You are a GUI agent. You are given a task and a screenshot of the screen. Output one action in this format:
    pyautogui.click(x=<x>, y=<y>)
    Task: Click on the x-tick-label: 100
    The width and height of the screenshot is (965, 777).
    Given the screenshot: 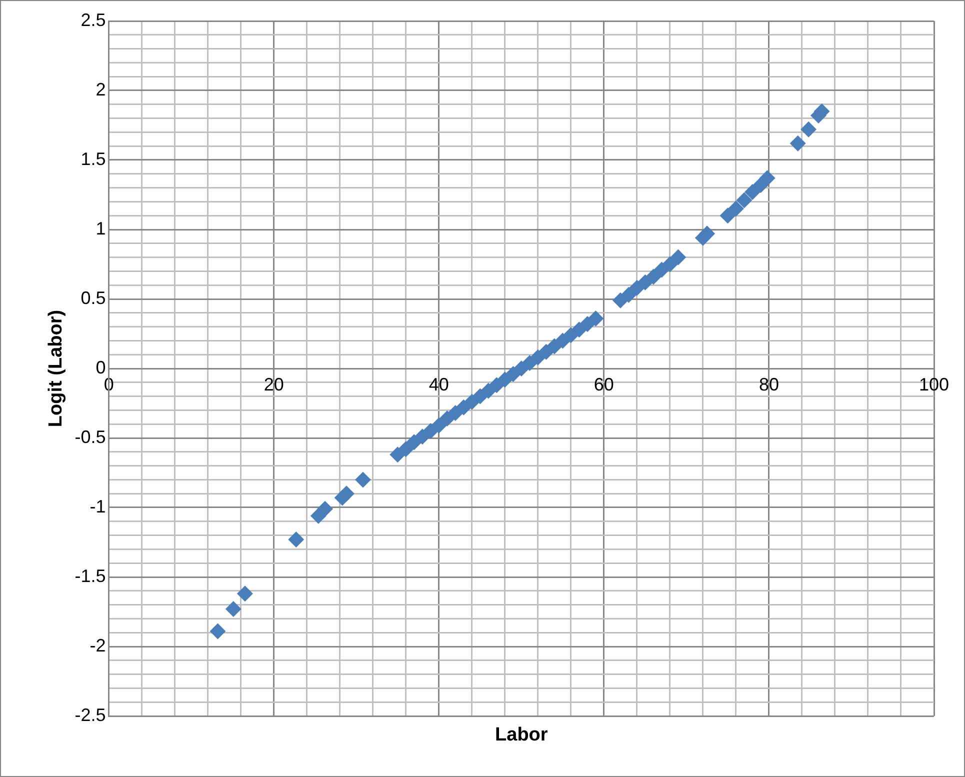 What is the action you would take?
    pyautogui.click(x=934, y=384)
    